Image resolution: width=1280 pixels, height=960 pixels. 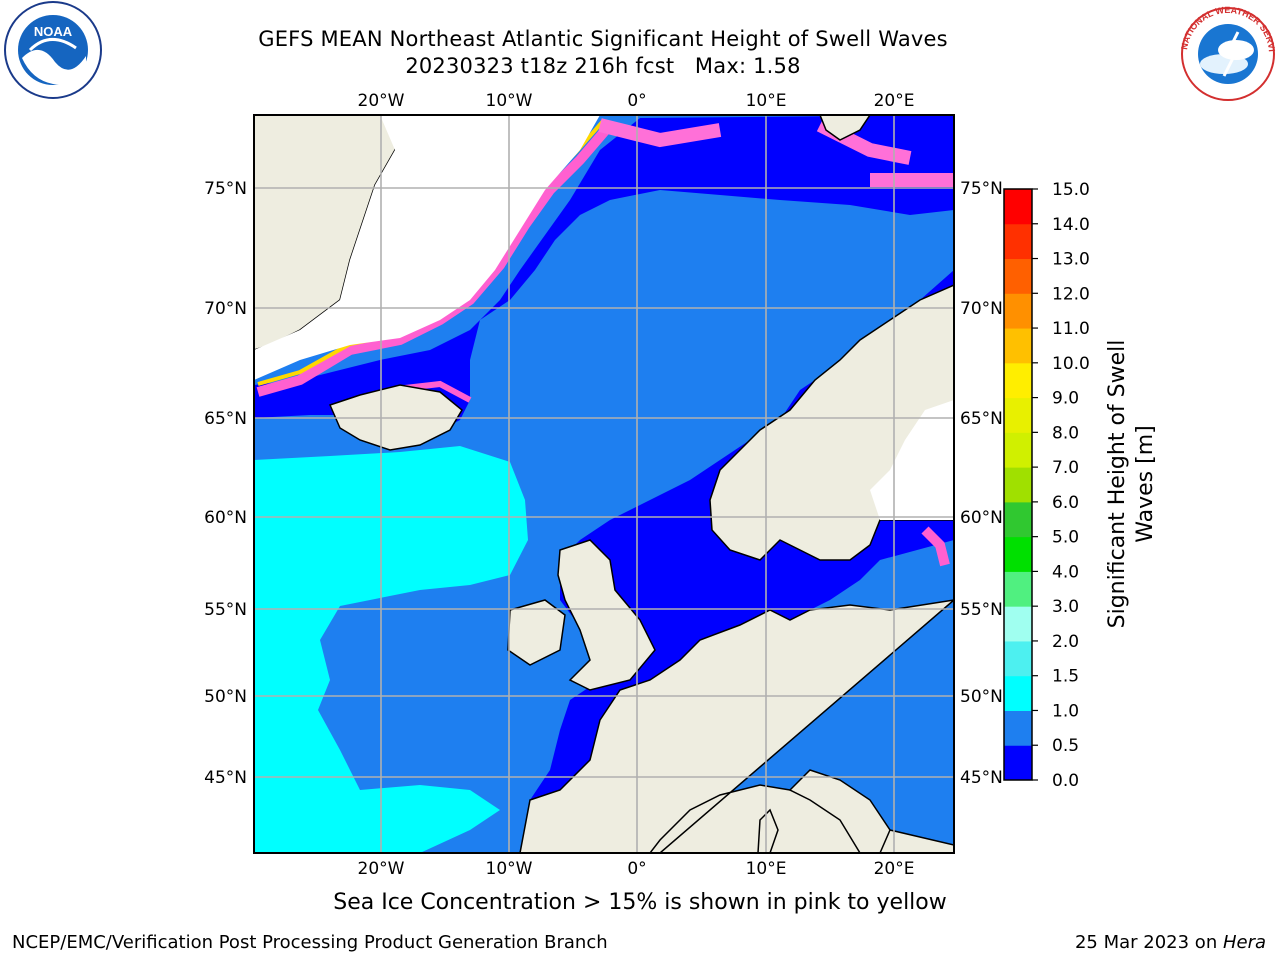 I want to click on lat-tick-right: 60°N, so click(x=981, y=518).